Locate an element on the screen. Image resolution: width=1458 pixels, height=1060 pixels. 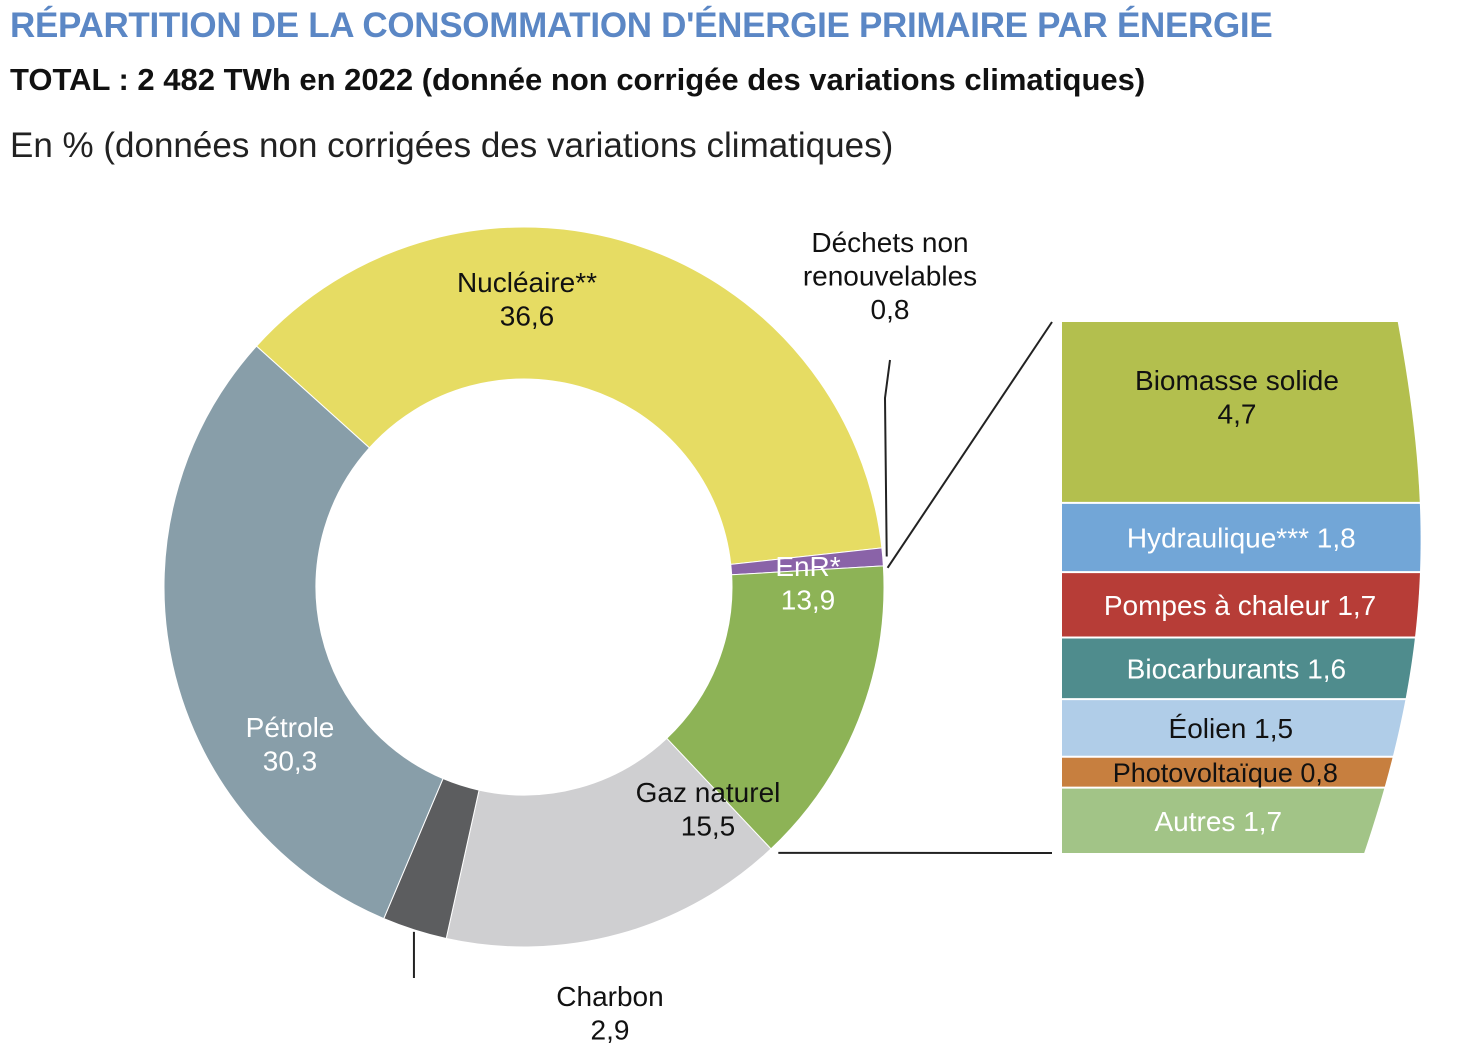
breakdown-label-biocarburants: Biocarburants 1,6 is located at coordinates (1236, 668).